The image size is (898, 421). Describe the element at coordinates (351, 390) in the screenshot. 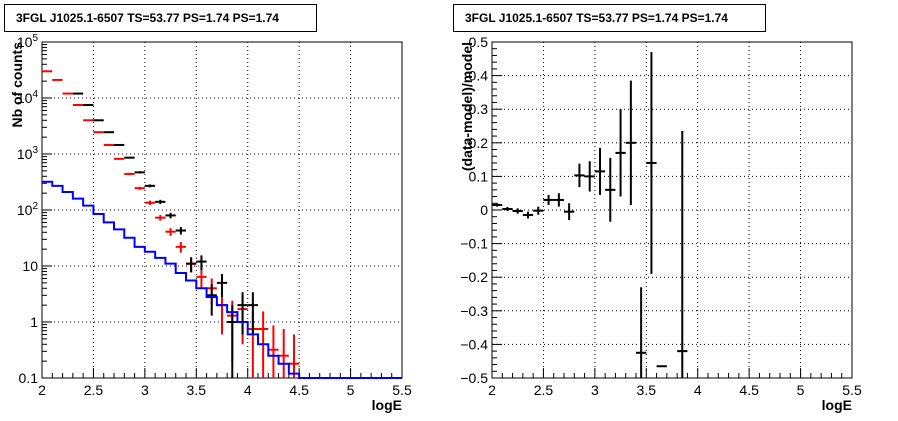

I see `counts-x-tick-label: 5` at that location.